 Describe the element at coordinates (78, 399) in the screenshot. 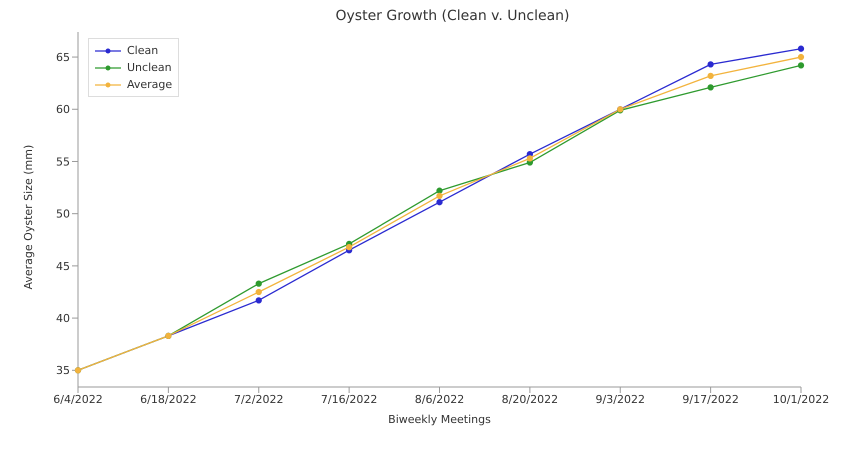

I see `x-tick-label: 6/4/2022` at that location.